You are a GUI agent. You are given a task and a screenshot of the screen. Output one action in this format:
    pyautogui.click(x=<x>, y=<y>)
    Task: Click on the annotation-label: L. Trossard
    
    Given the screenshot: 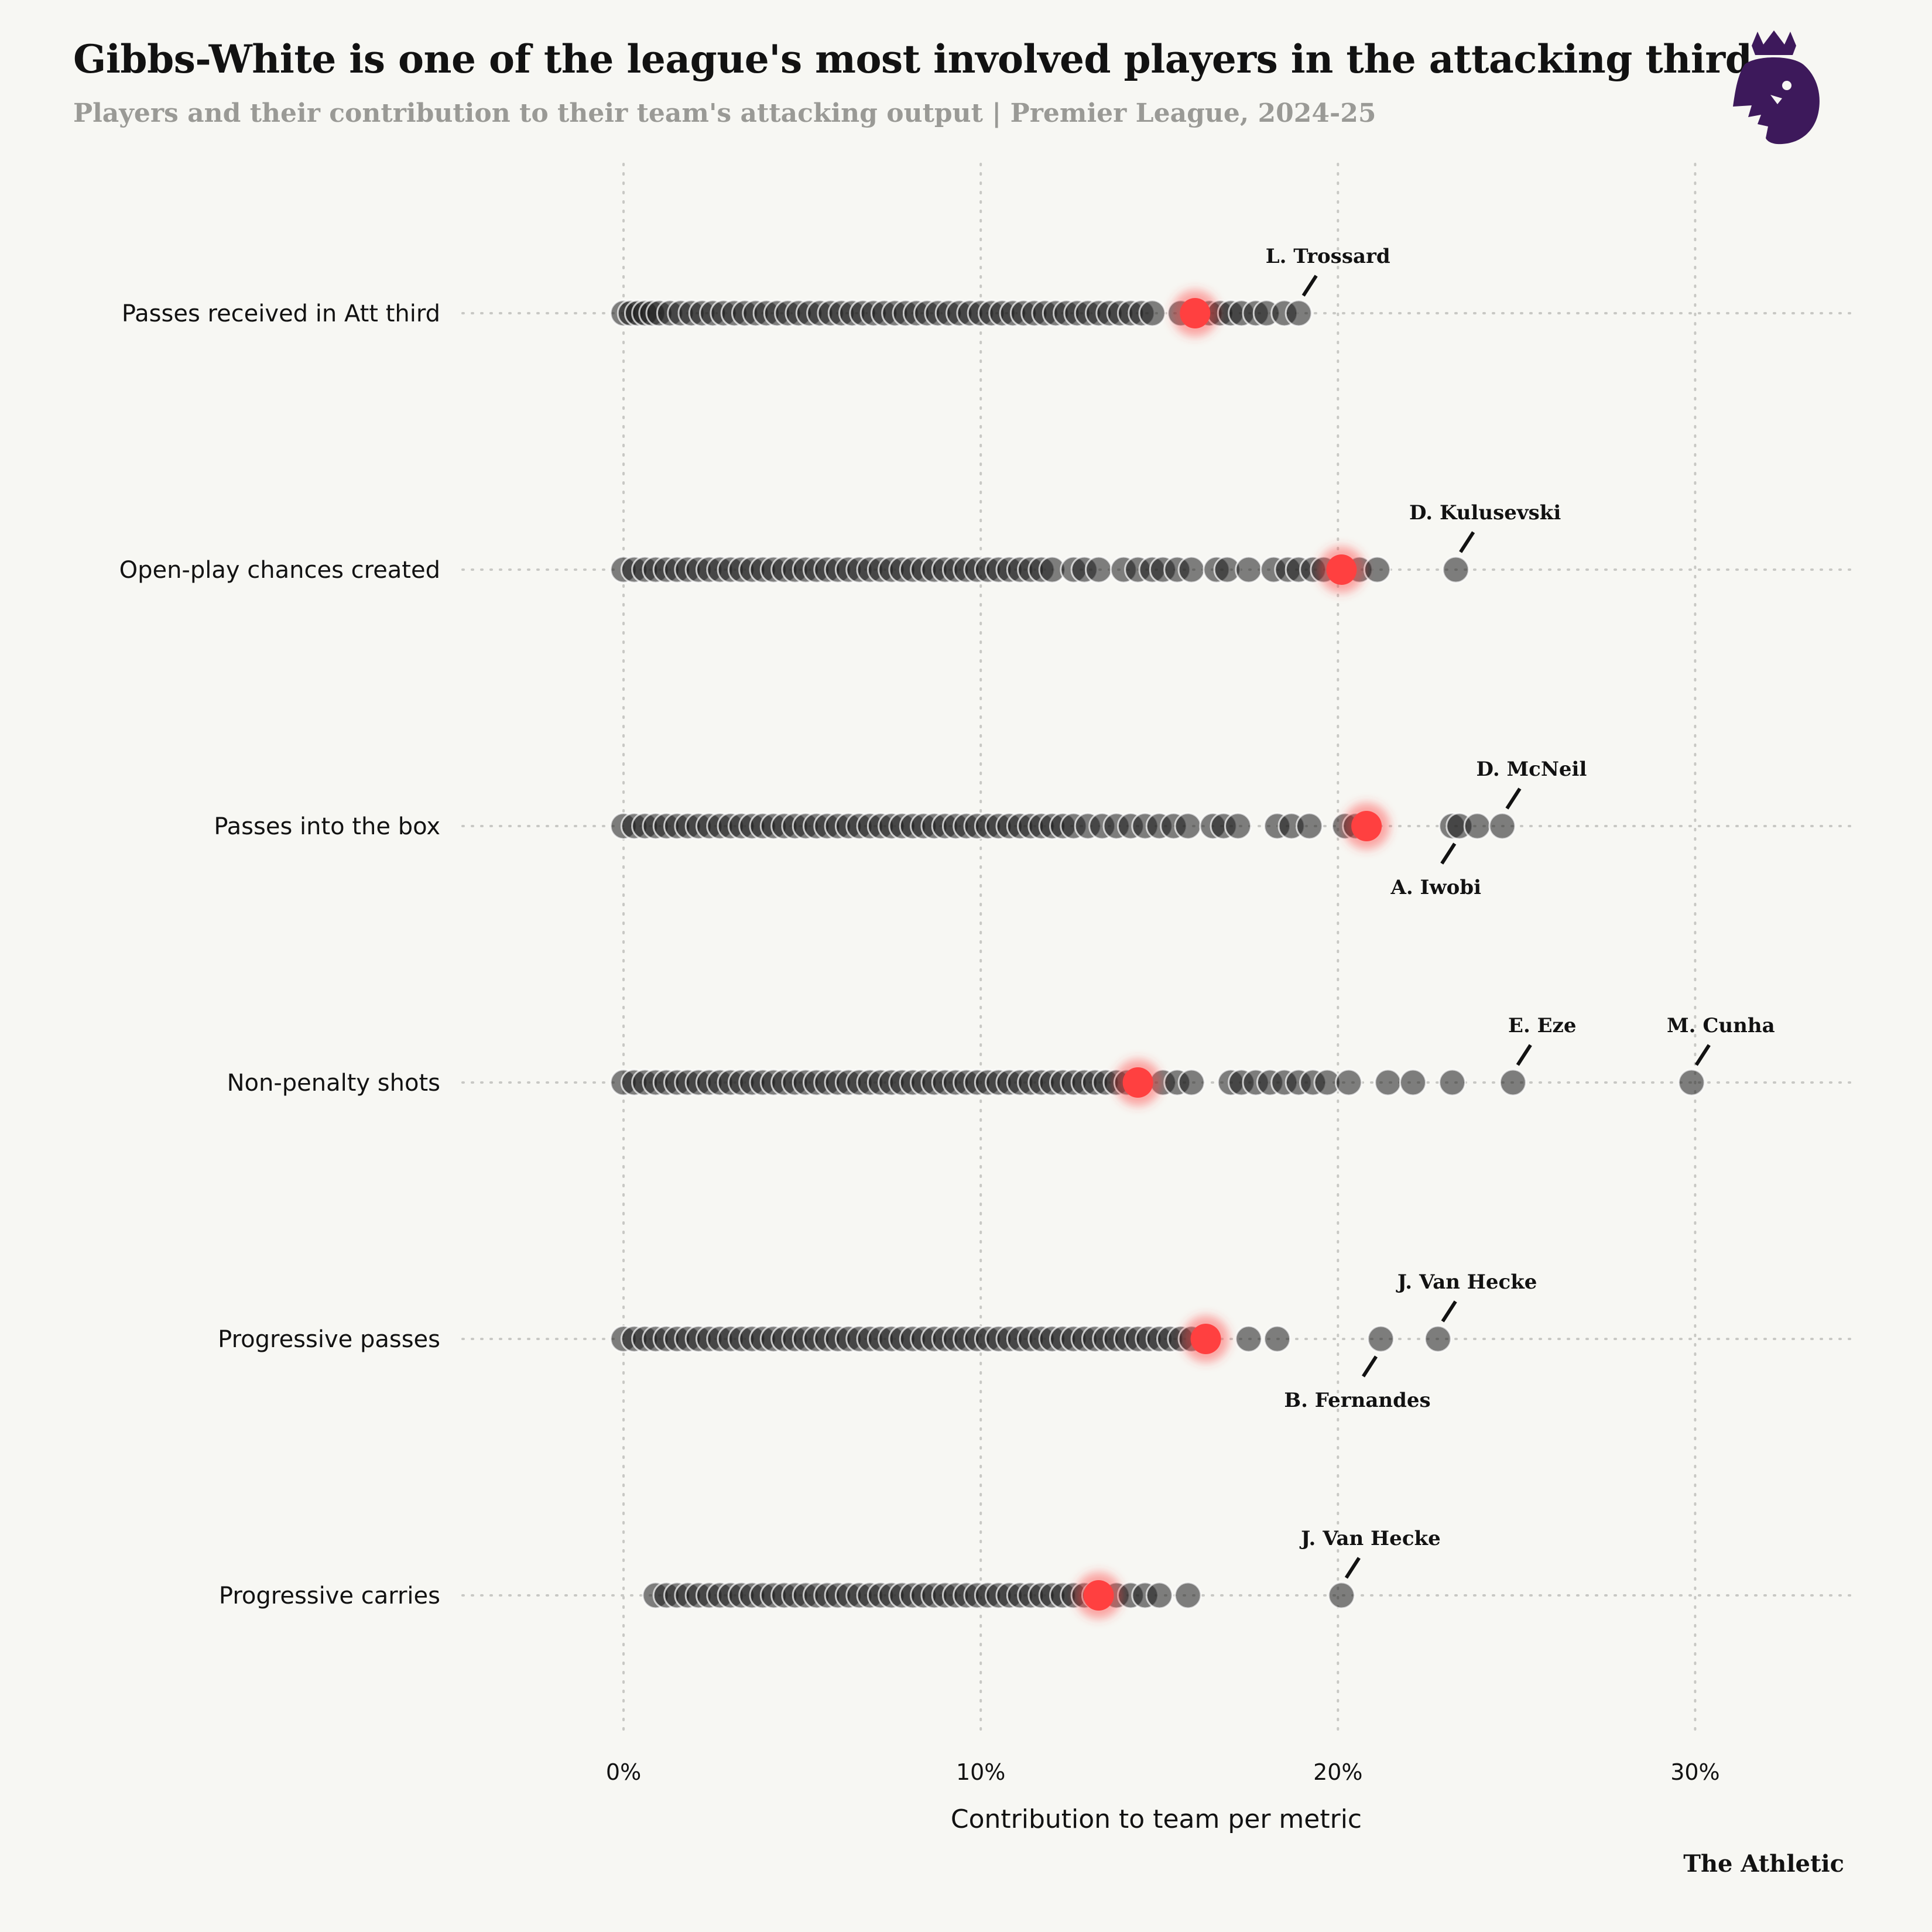 What is the action you would take?
    pyautogui.click(x=1328, y=256)
    